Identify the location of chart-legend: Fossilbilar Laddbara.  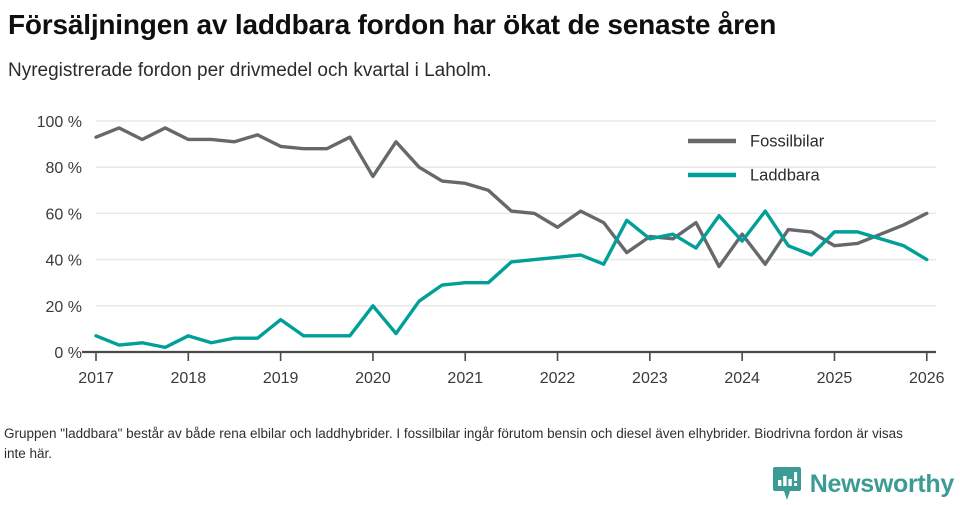
(756, 158).